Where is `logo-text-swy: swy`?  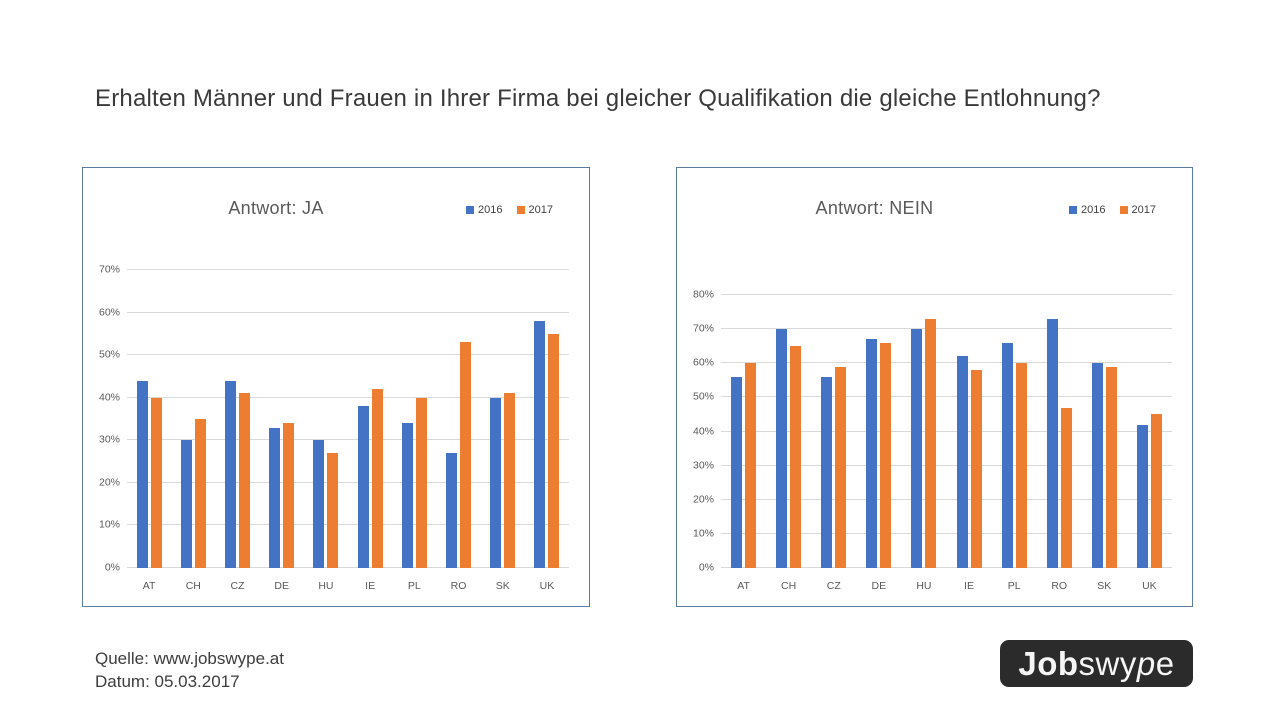
logo-text-swy: swy is located at coordinates (1107, 663).